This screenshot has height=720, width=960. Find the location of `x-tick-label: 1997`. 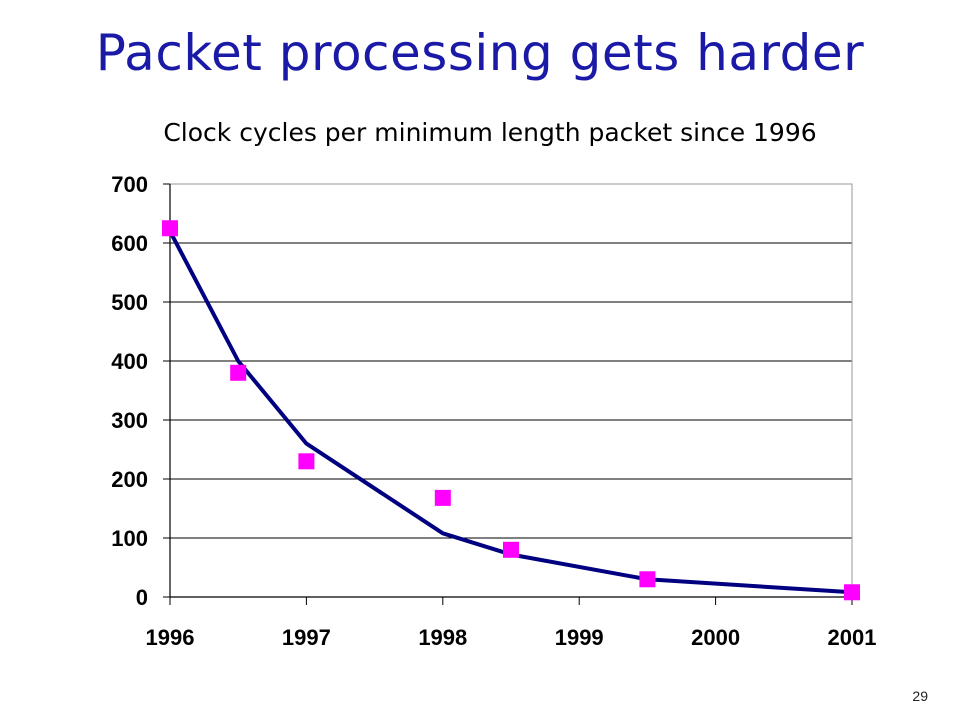

x-tick-label: 1997 is located at coordinates (306, 637).